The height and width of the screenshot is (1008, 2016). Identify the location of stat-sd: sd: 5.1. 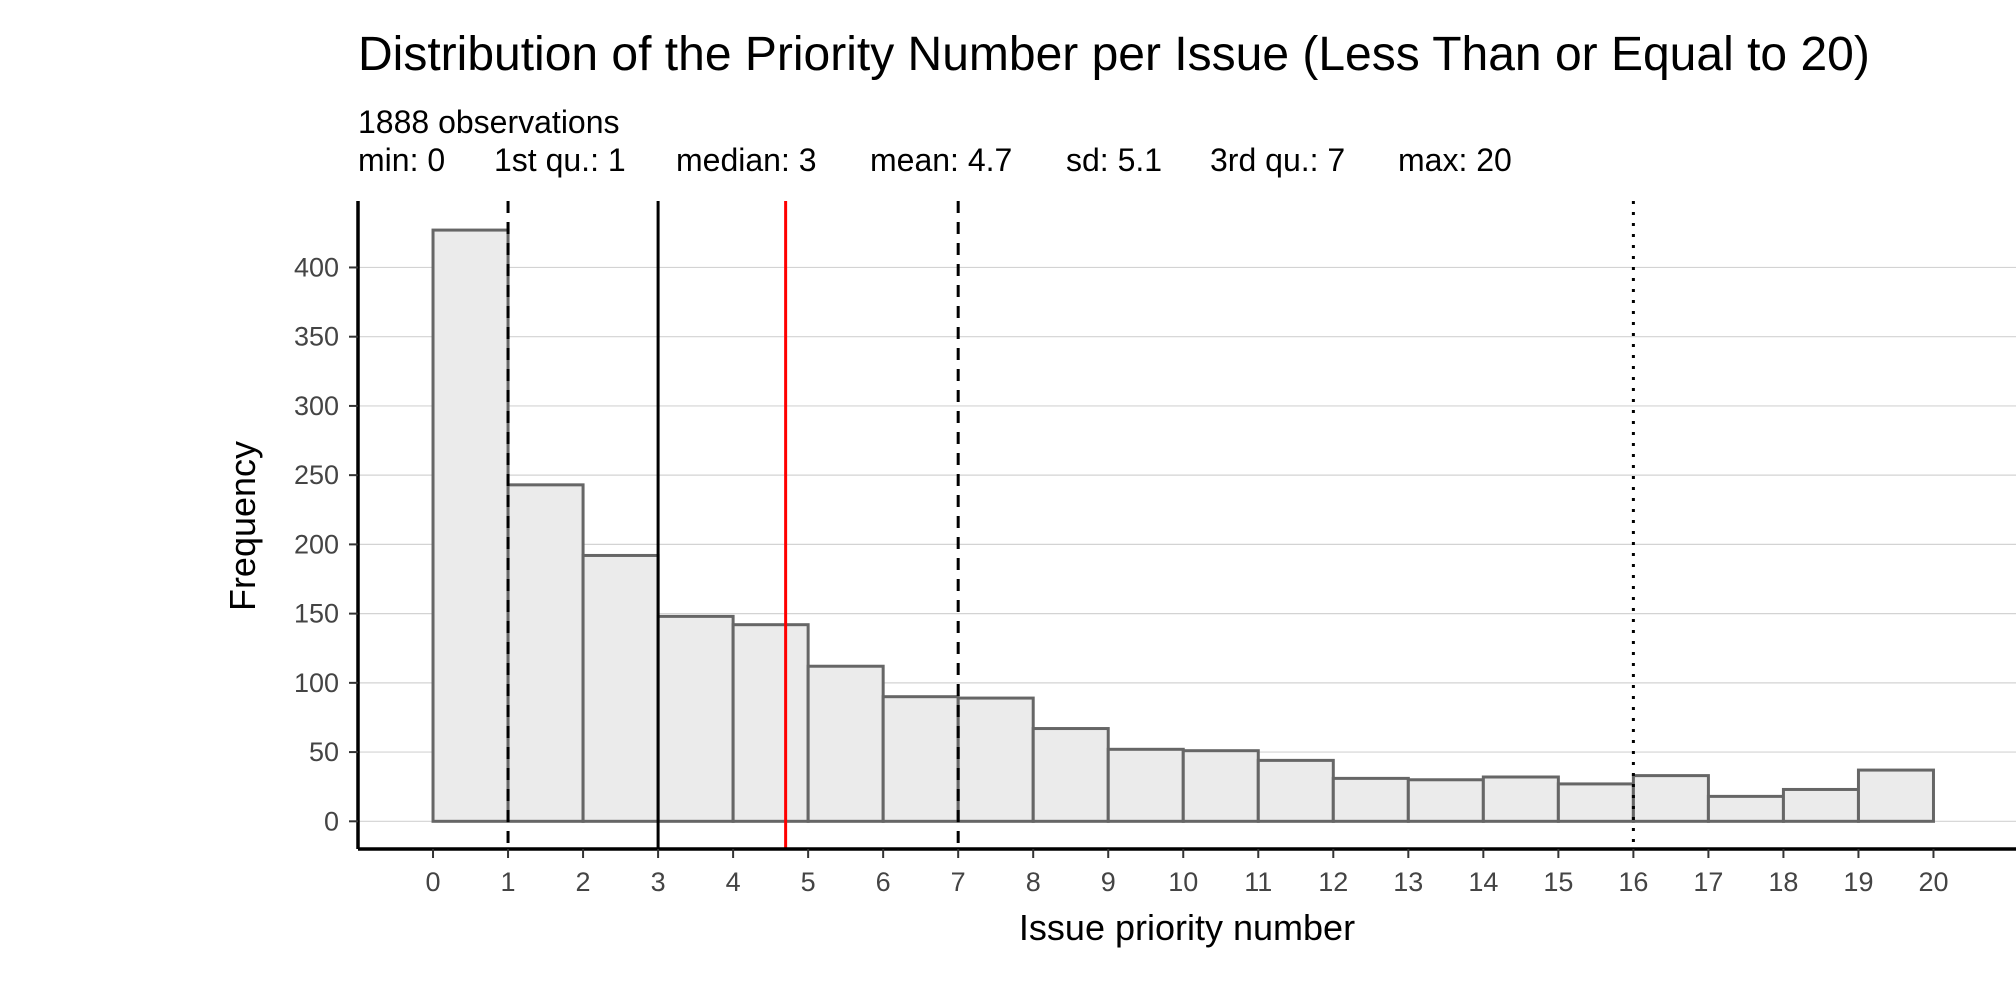
(1114, 160).